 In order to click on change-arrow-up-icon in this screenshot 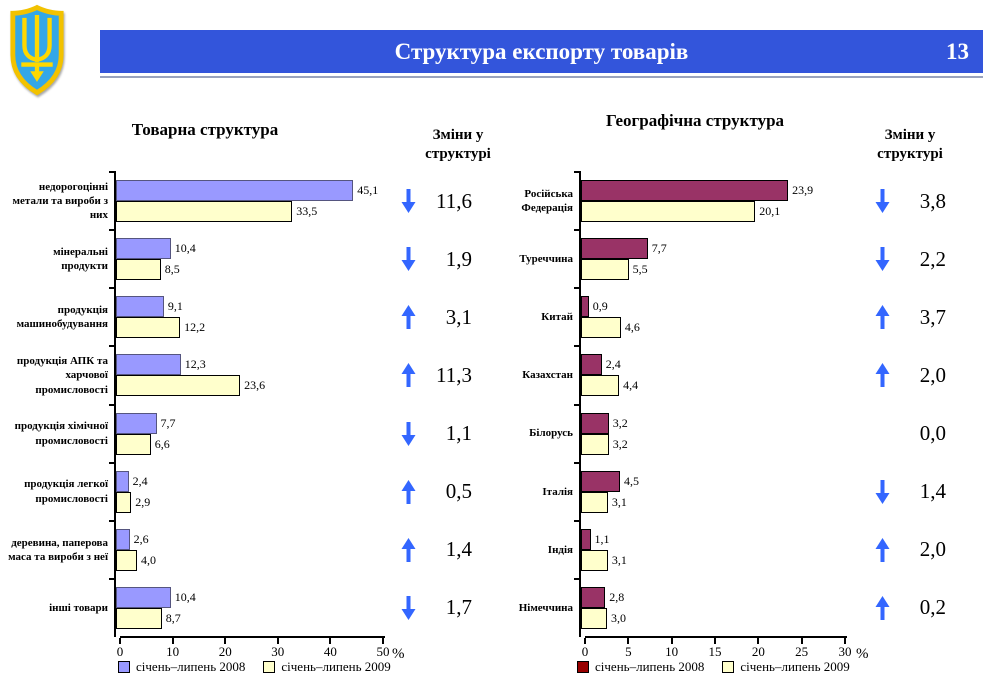, I will do `click(882, 375)`.